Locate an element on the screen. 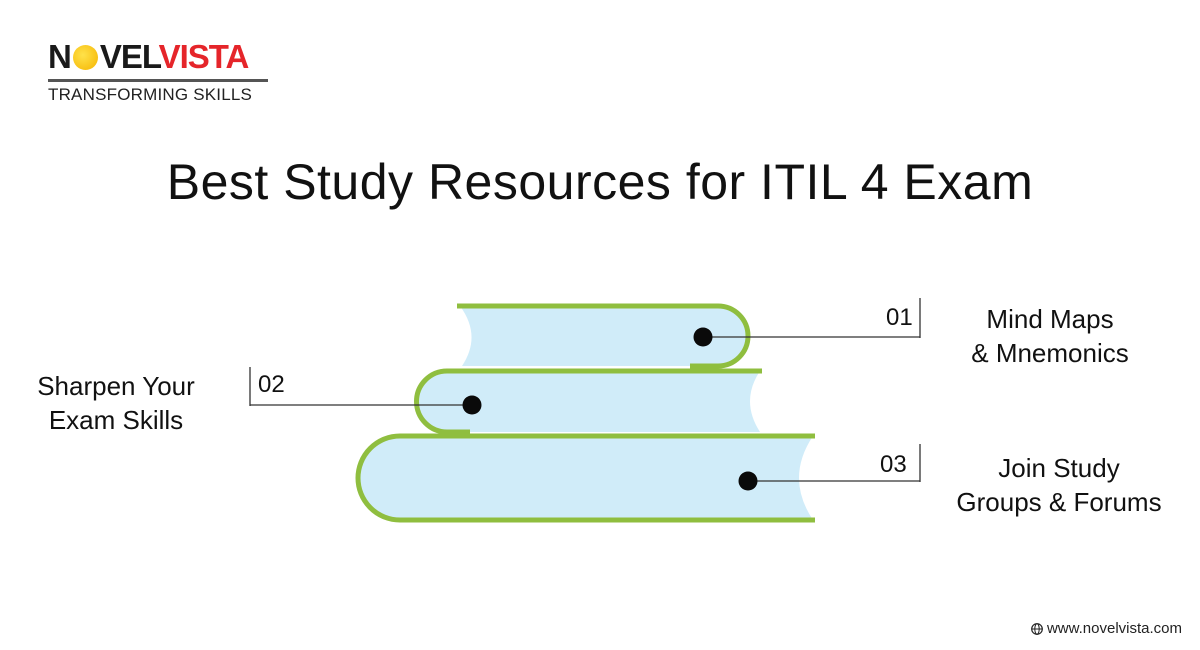  logo-divider is located at coordinates (158, 80).